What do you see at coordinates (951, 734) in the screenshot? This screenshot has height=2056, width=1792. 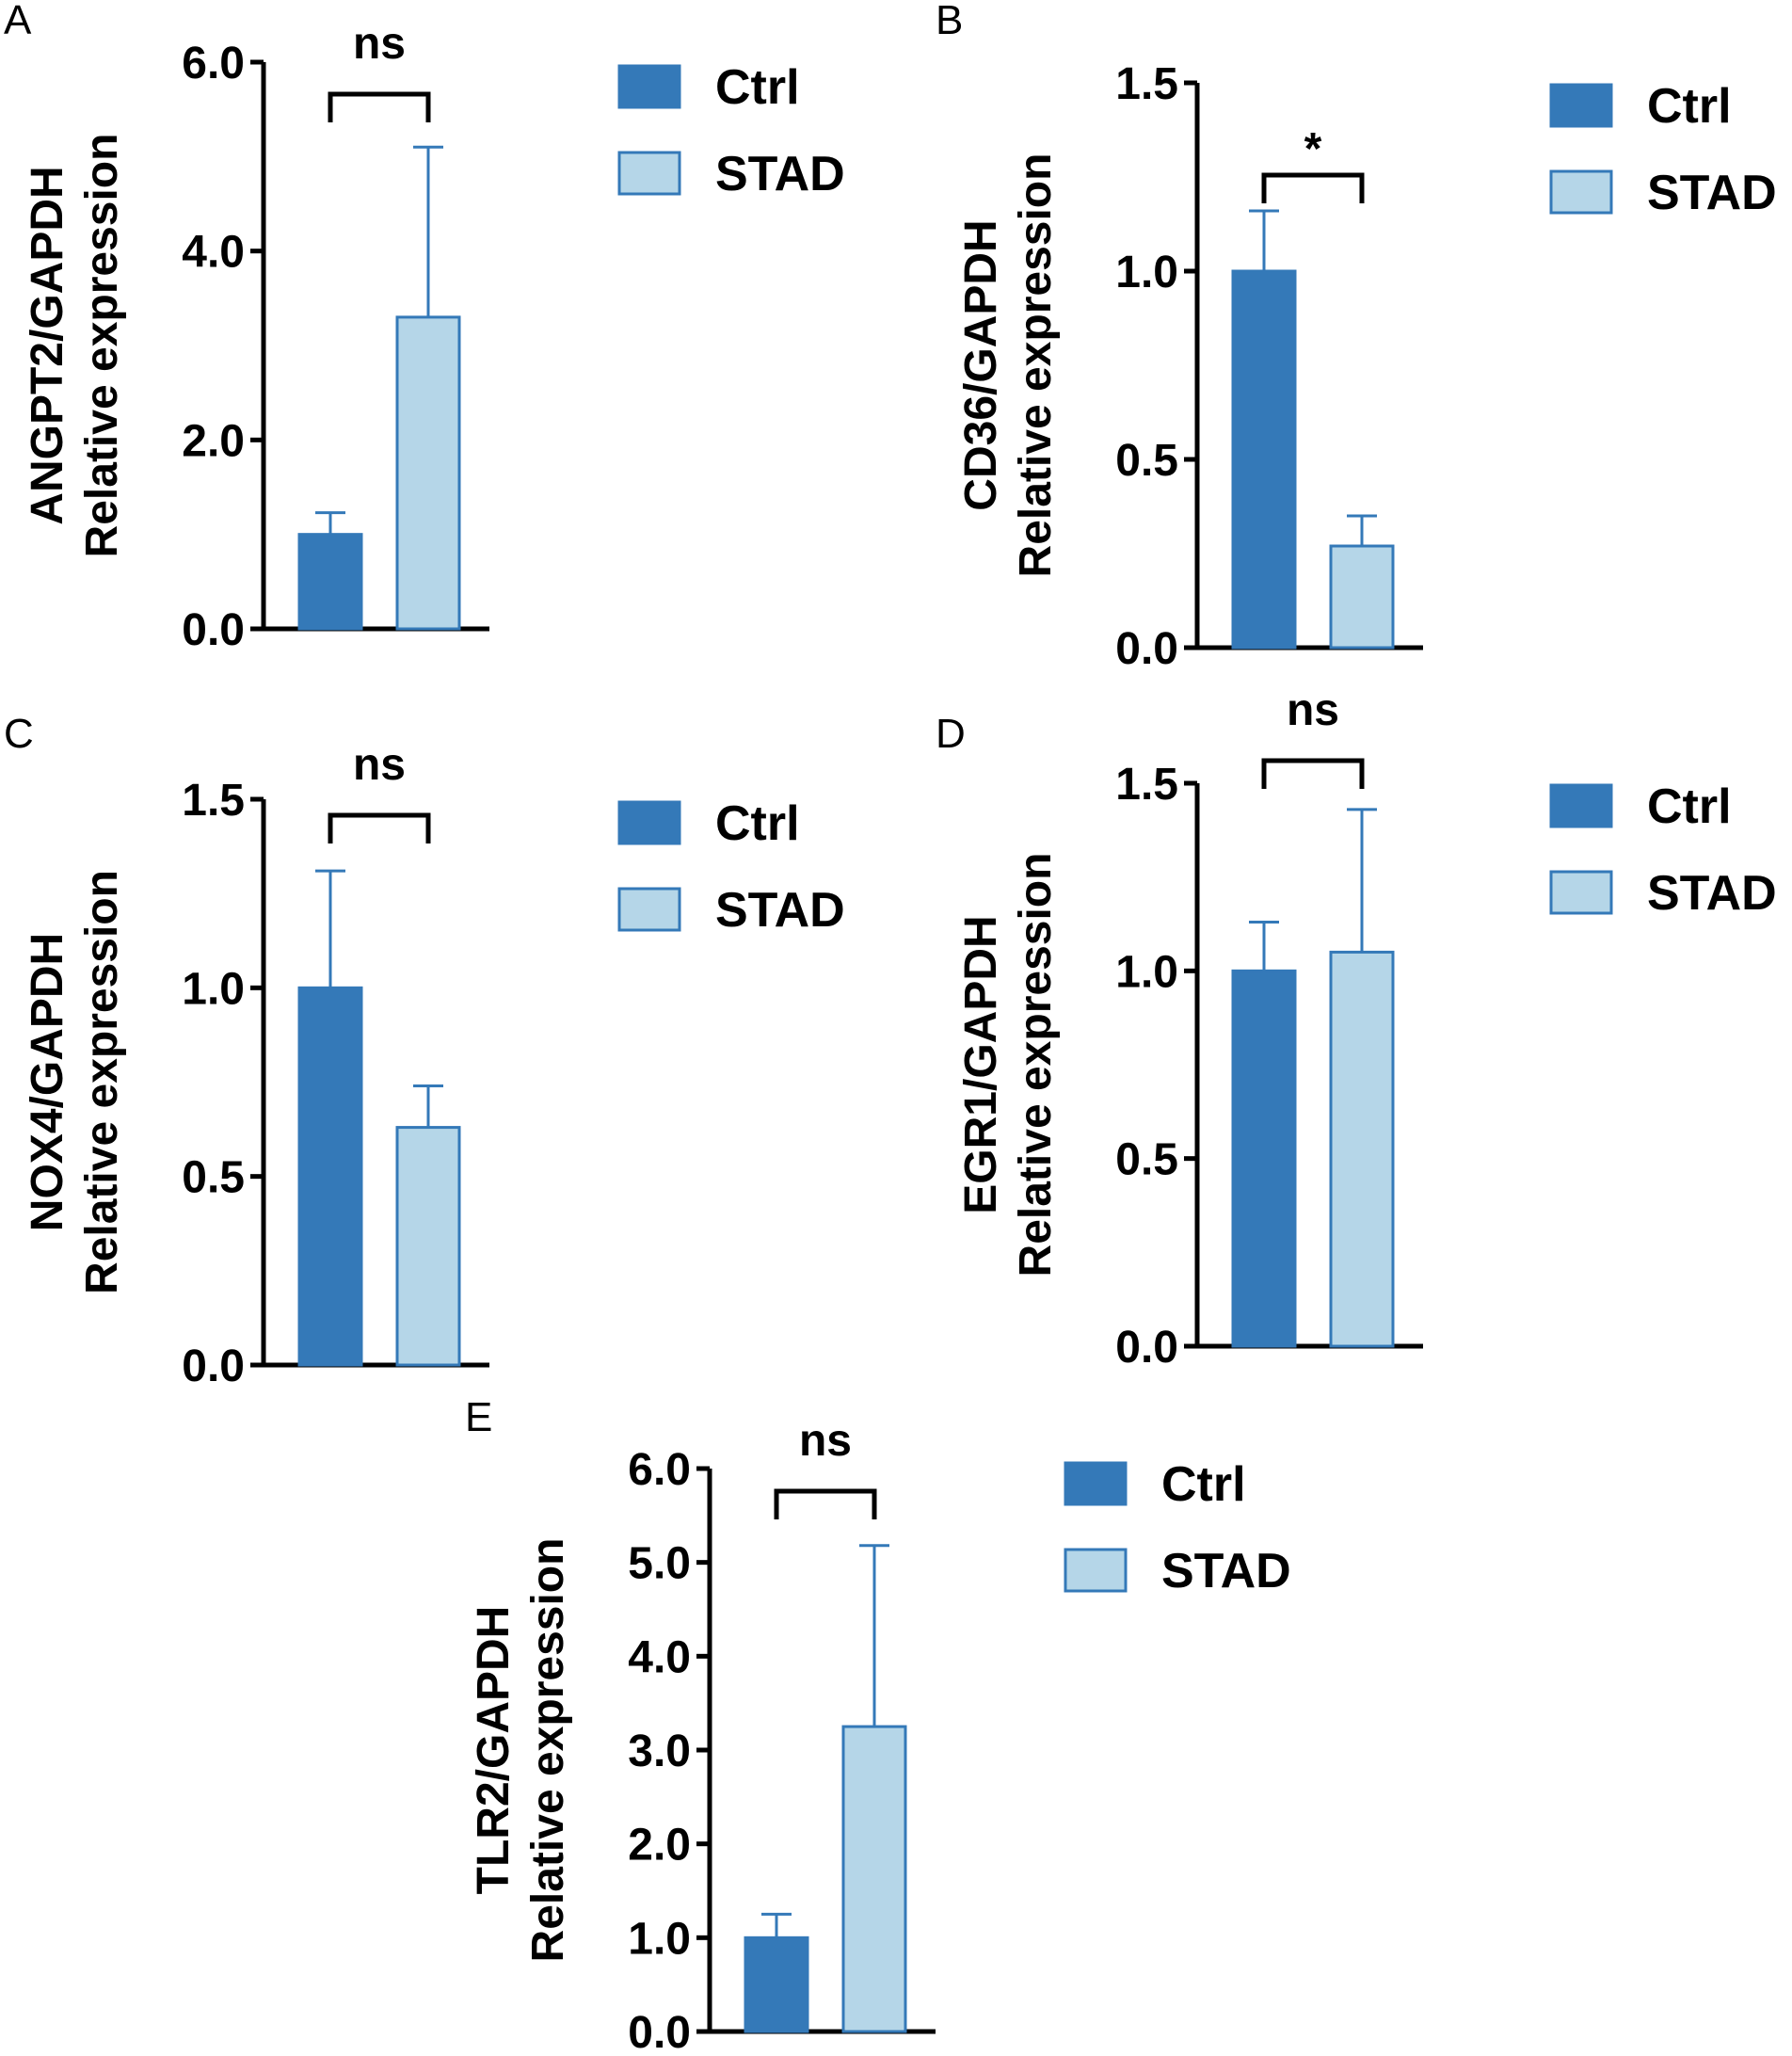 I see `panel-label: D` at bounding box center [951, 734].